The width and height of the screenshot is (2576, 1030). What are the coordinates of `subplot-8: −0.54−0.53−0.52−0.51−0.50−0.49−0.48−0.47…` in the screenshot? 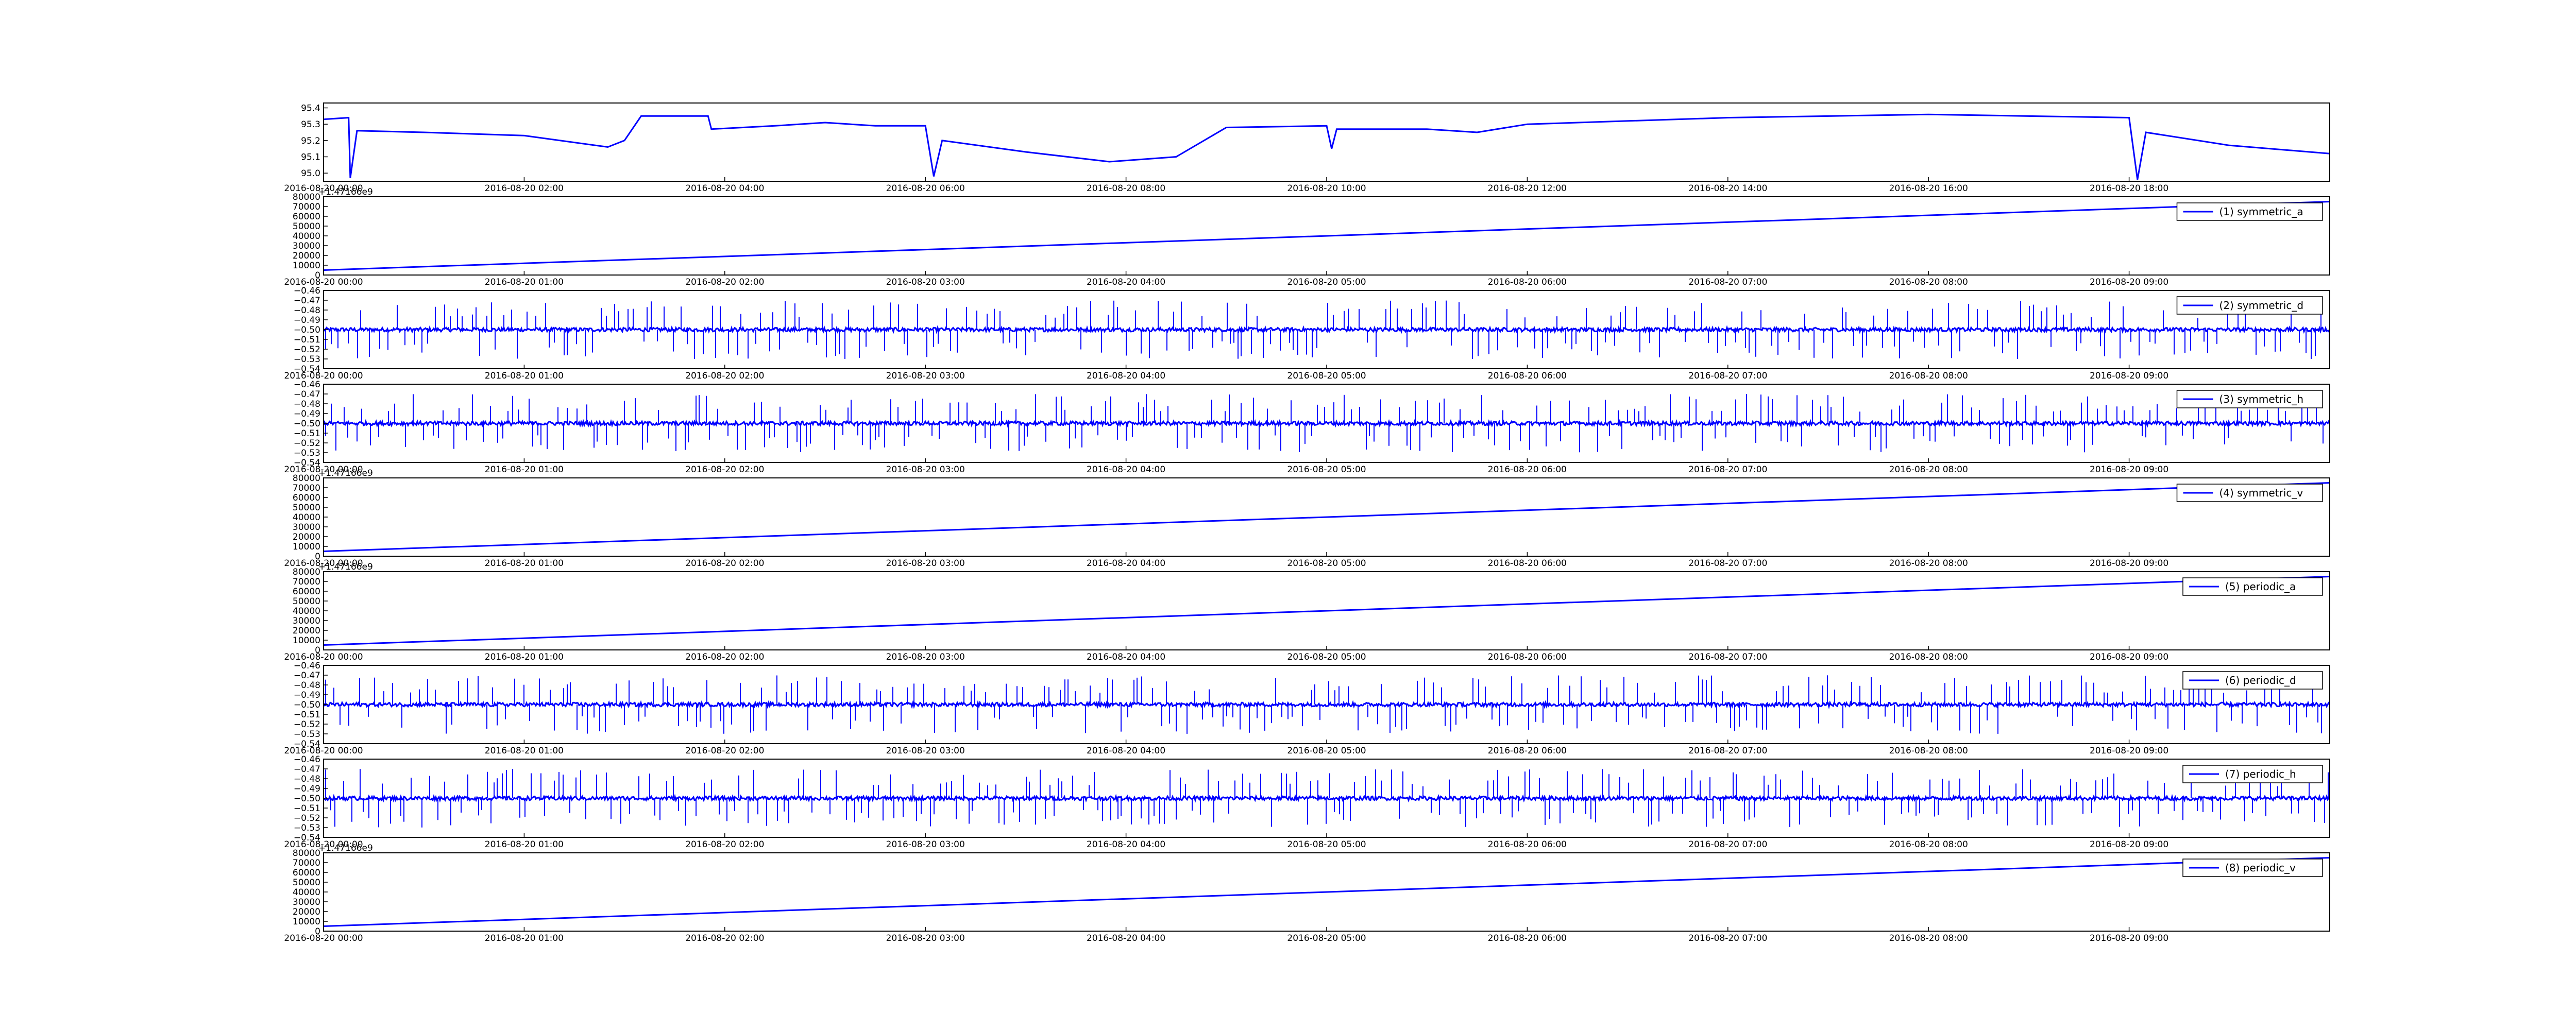 It's located at (1307, 802).